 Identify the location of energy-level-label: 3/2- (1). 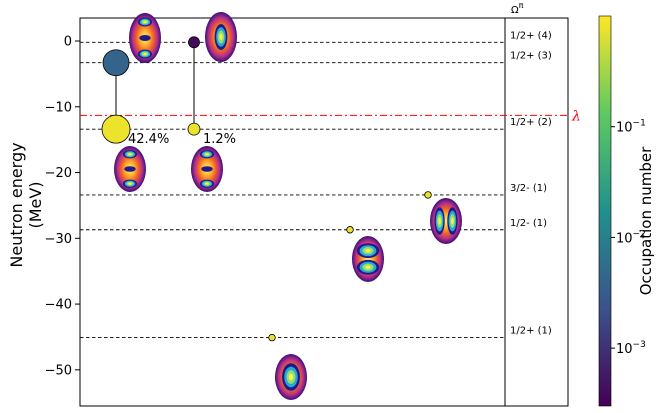
(528, 188).